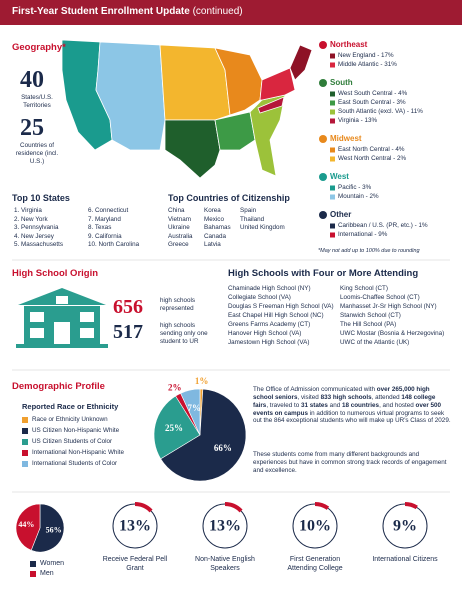  Describe the element at coordinates (276, 315) in the screenshot. I see `school-item: East Chapel Hill High School (NC)` at that location.